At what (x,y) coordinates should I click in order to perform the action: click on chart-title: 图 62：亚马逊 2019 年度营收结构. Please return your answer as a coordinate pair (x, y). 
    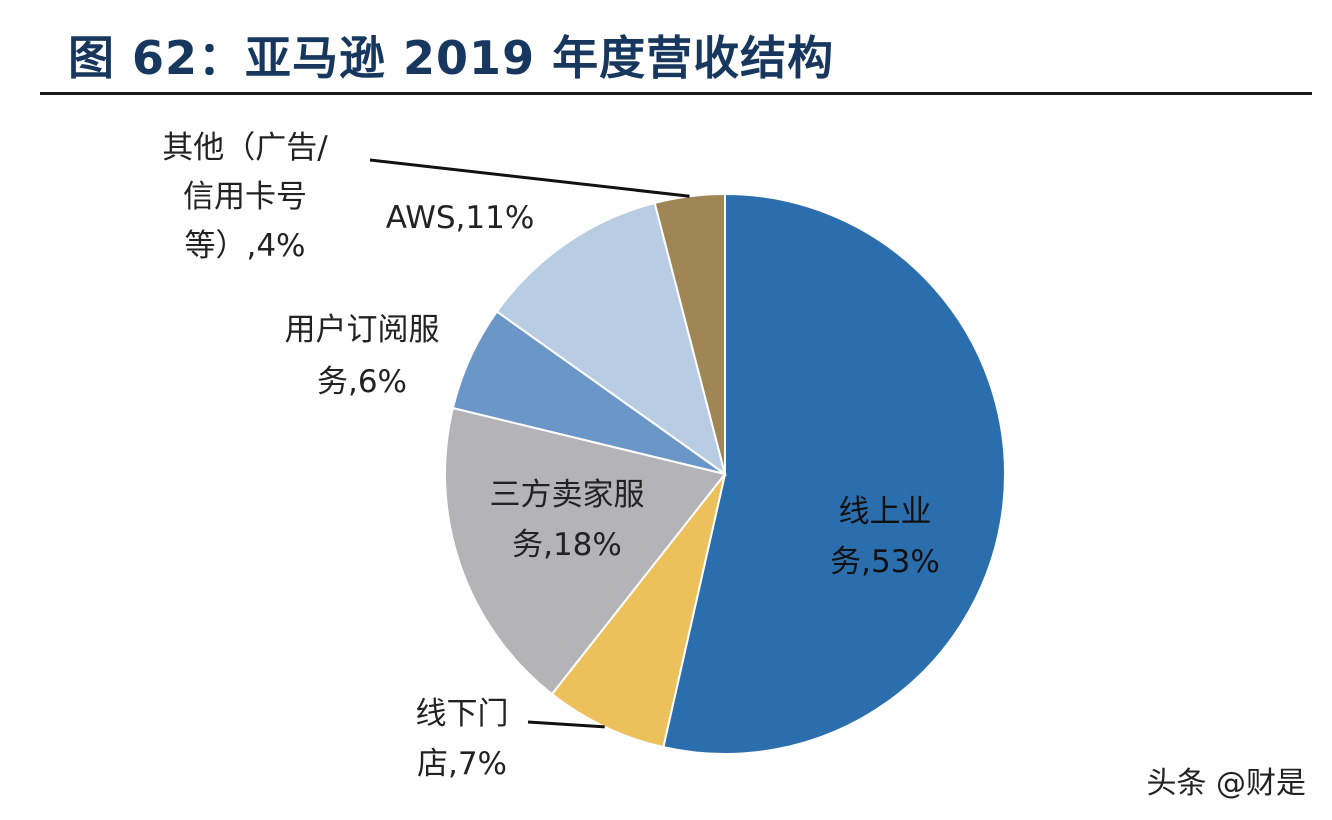
    Looking at the image, I should click on (451, 58).